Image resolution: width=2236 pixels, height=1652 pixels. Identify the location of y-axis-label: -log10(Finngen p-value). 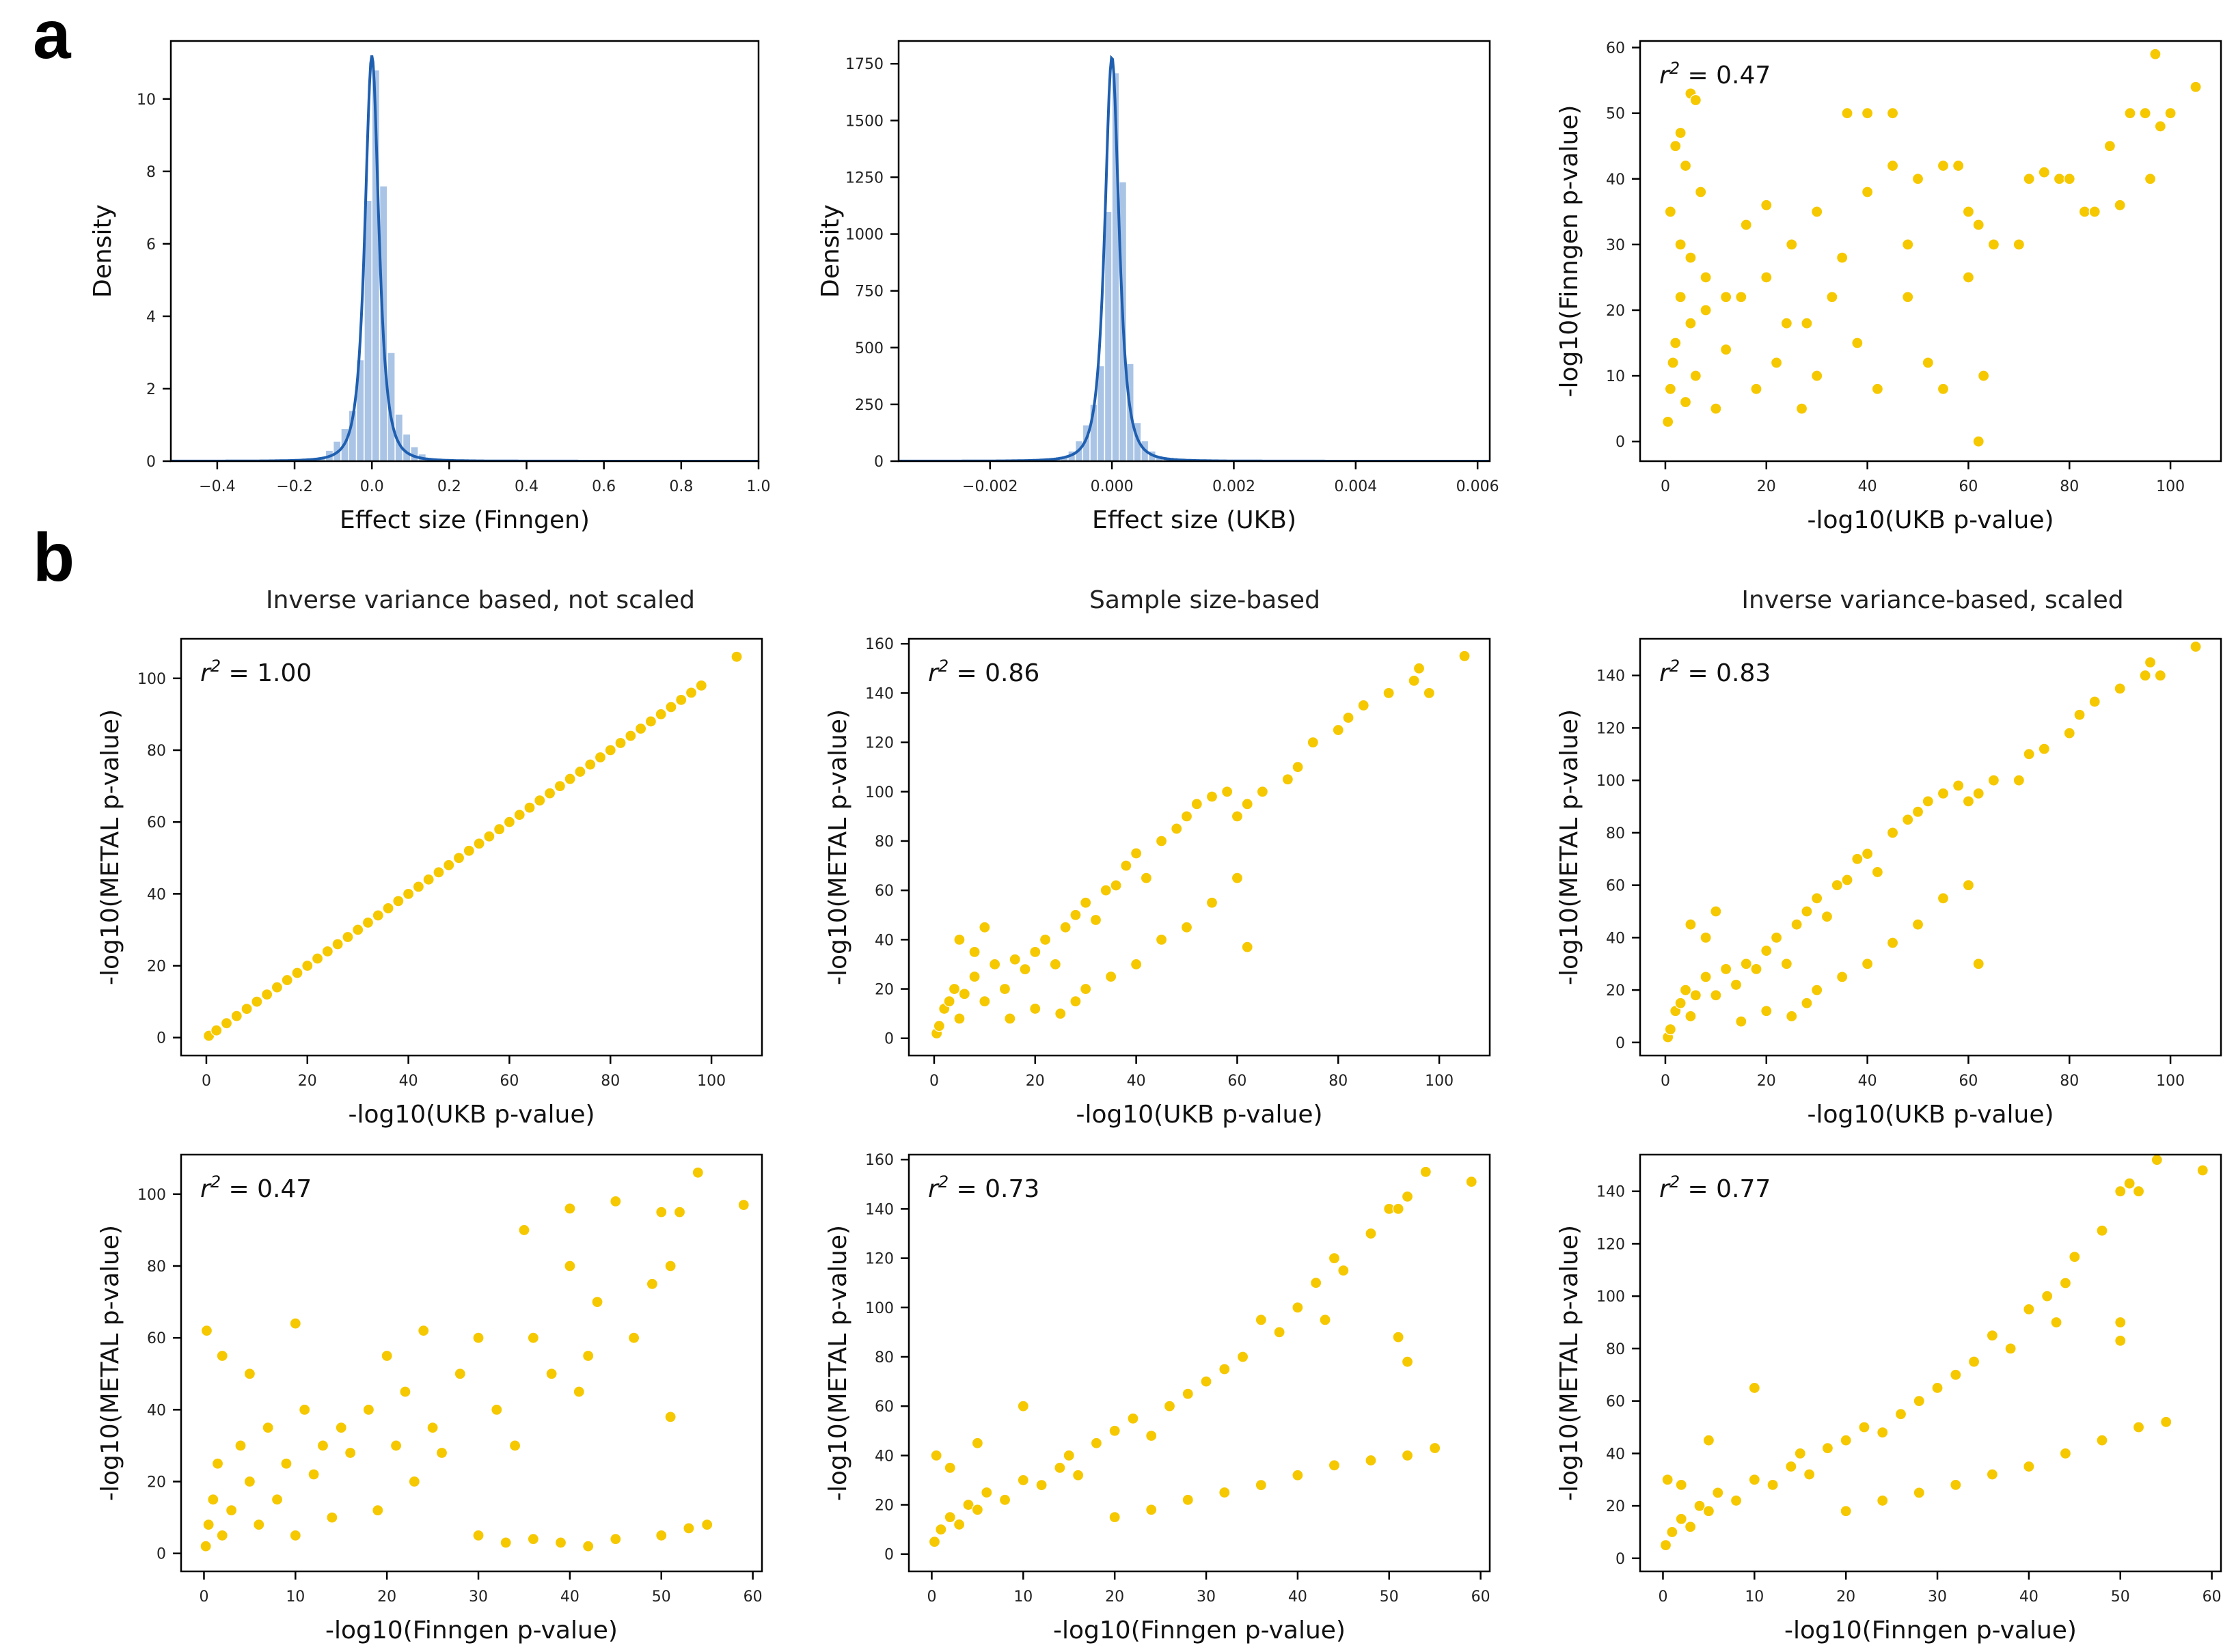
(1569, 251).